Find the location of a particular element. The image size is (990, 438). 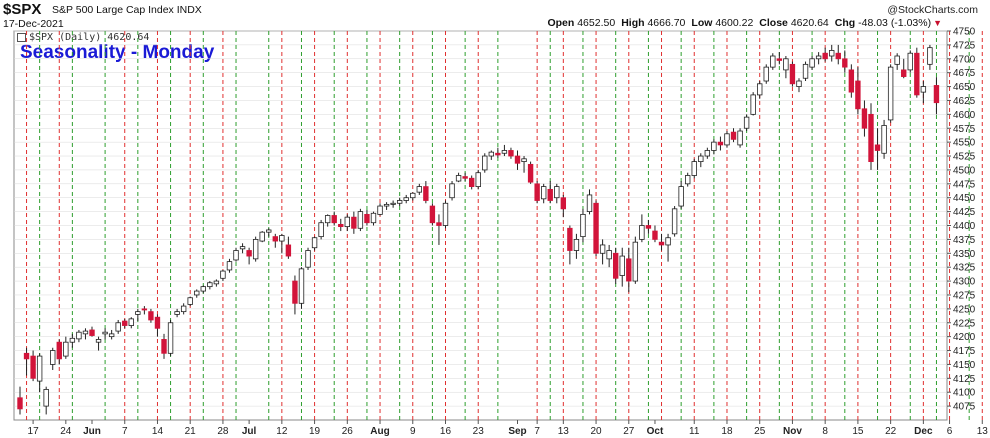

y-tick-label: 4550 is located at coordinates (964, 143).